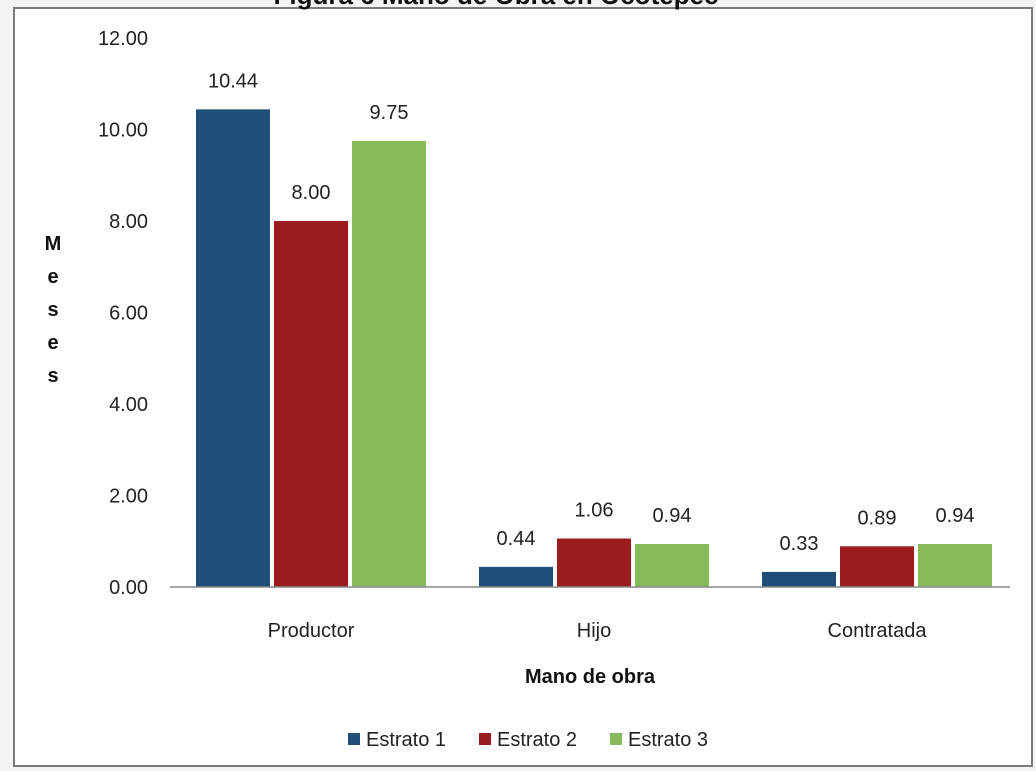  Describe the element at coordinates (799, 579) in the screenshot. I see `bar-estrato-1-contratada` at that location.